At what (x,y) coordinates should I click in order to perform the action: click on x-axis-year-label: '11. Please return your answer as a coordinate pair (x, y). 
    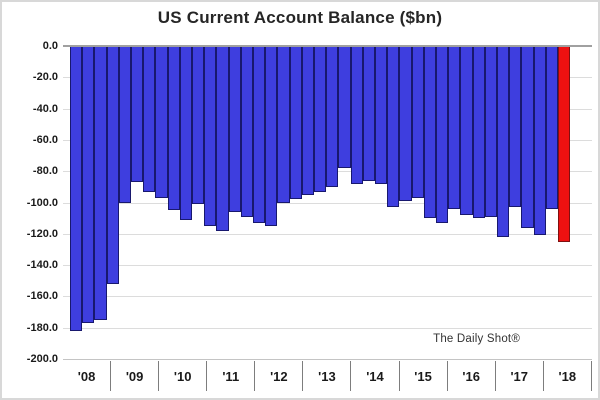
    Looking at the image, I should click on (231, 376).